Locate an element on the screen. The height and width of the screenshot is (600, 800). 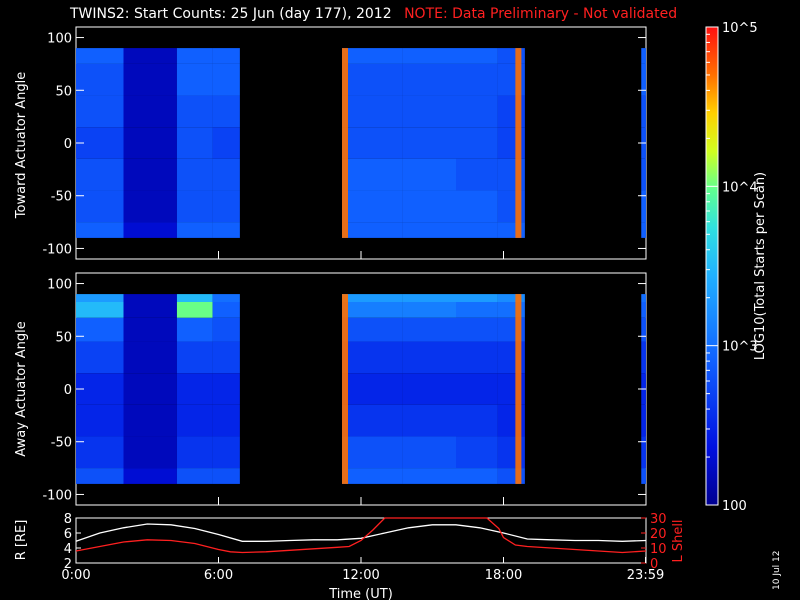
ephemeris-lines is located at coordinates (361, 535).